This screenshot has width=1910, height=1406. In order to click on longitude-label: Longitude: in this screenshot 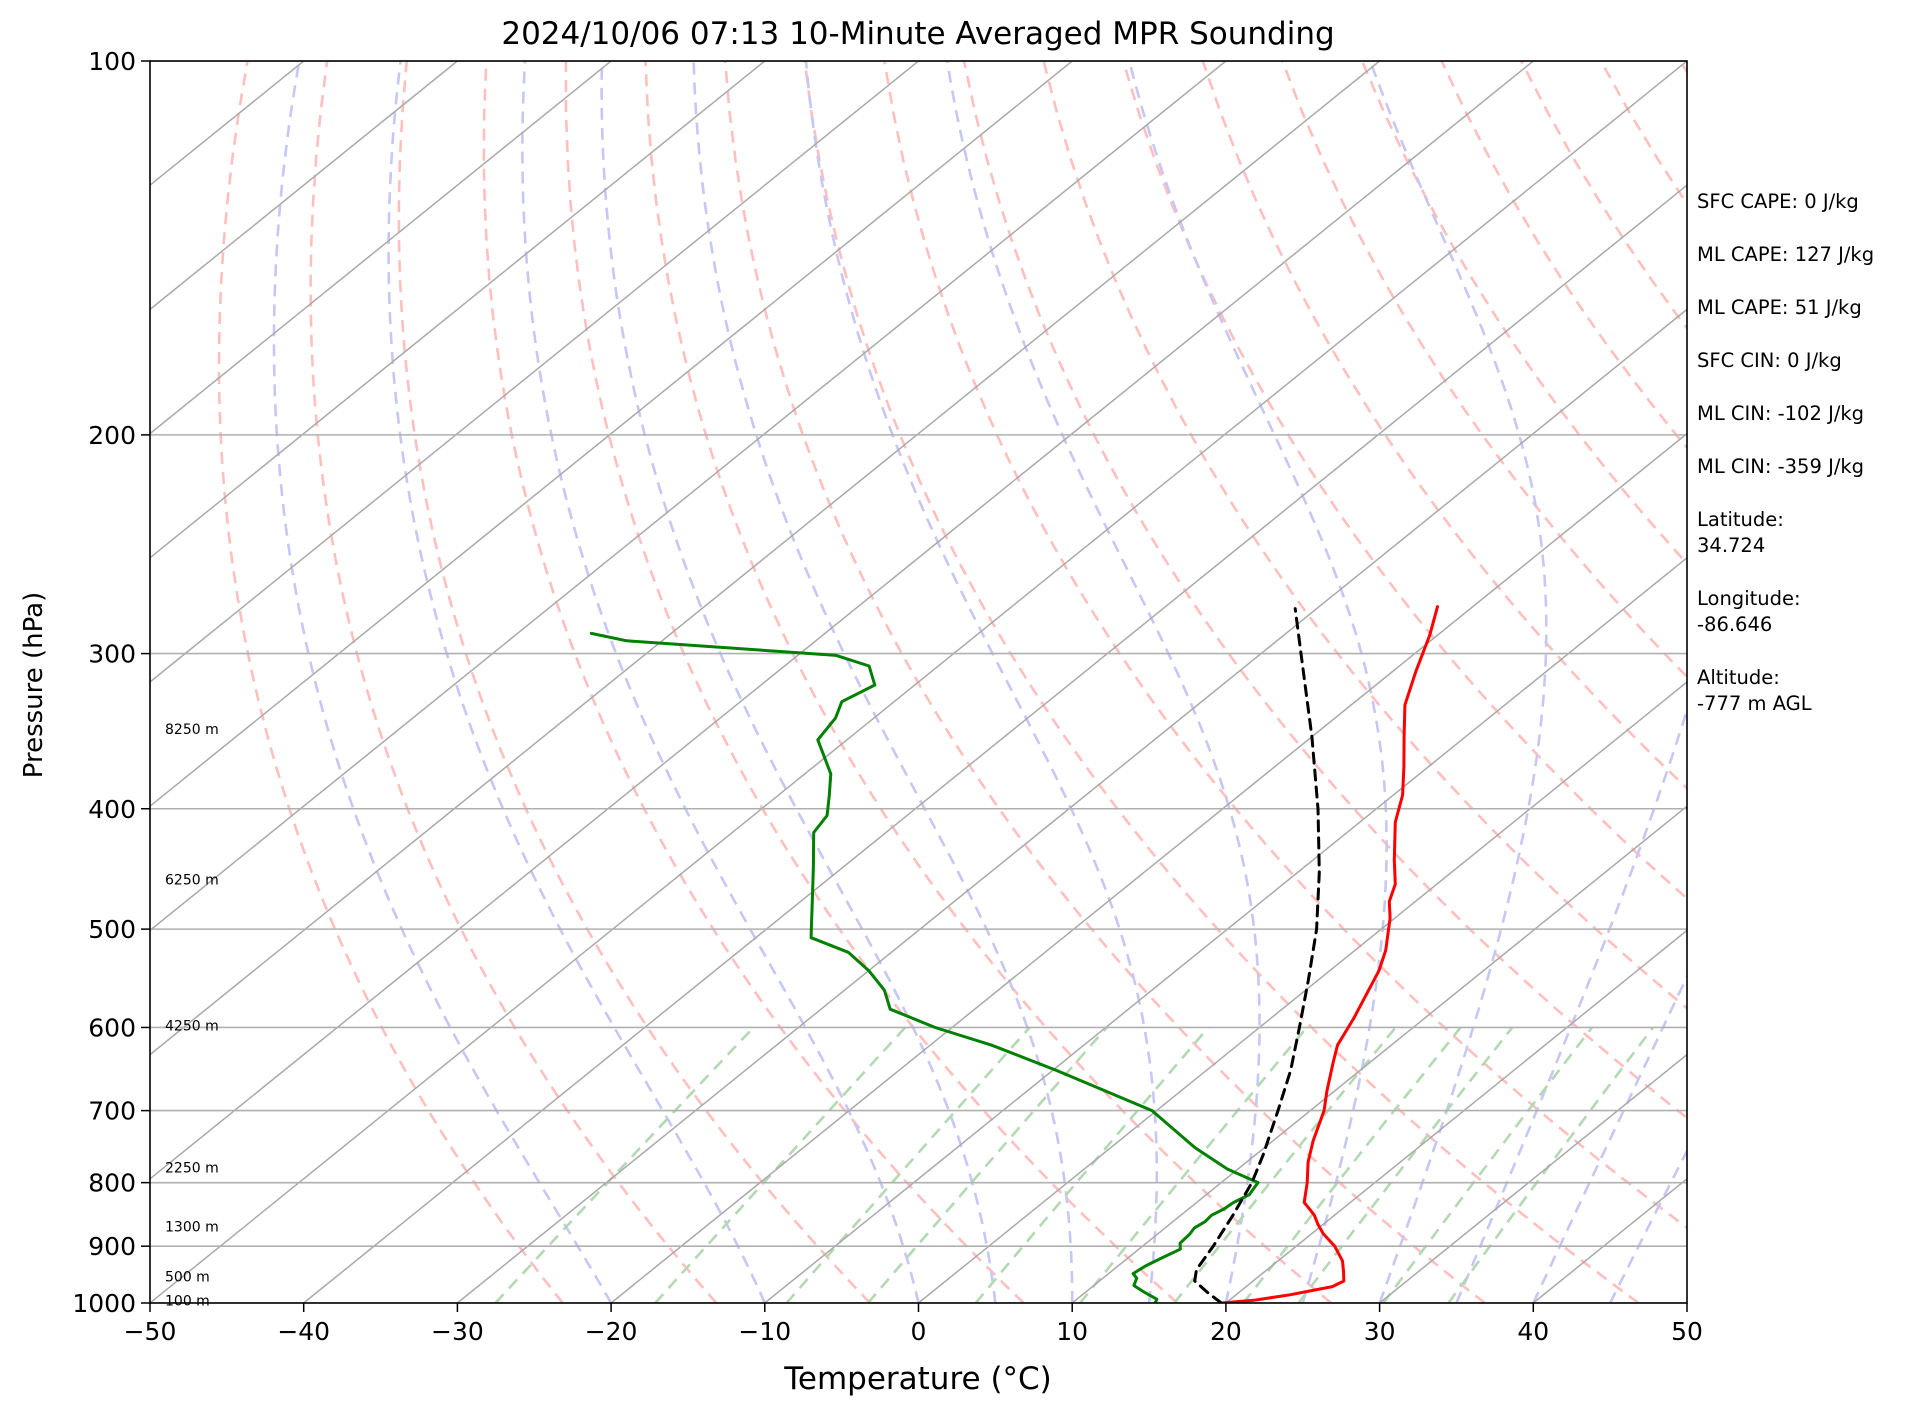, I will do `click(1749, 598)`.